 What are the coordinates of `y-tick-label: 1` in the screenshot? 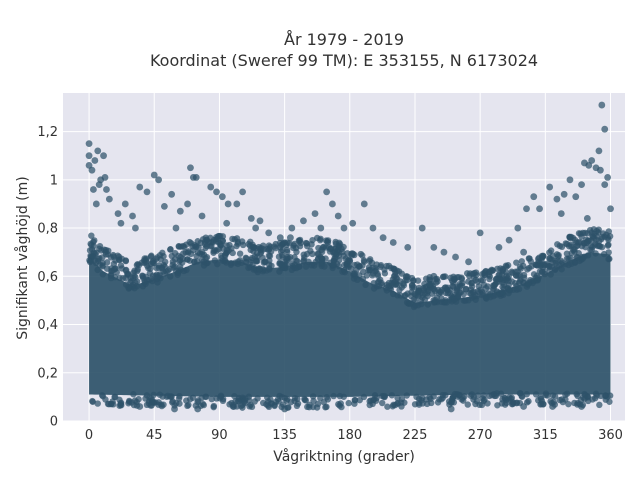 It's located at (54, 180).